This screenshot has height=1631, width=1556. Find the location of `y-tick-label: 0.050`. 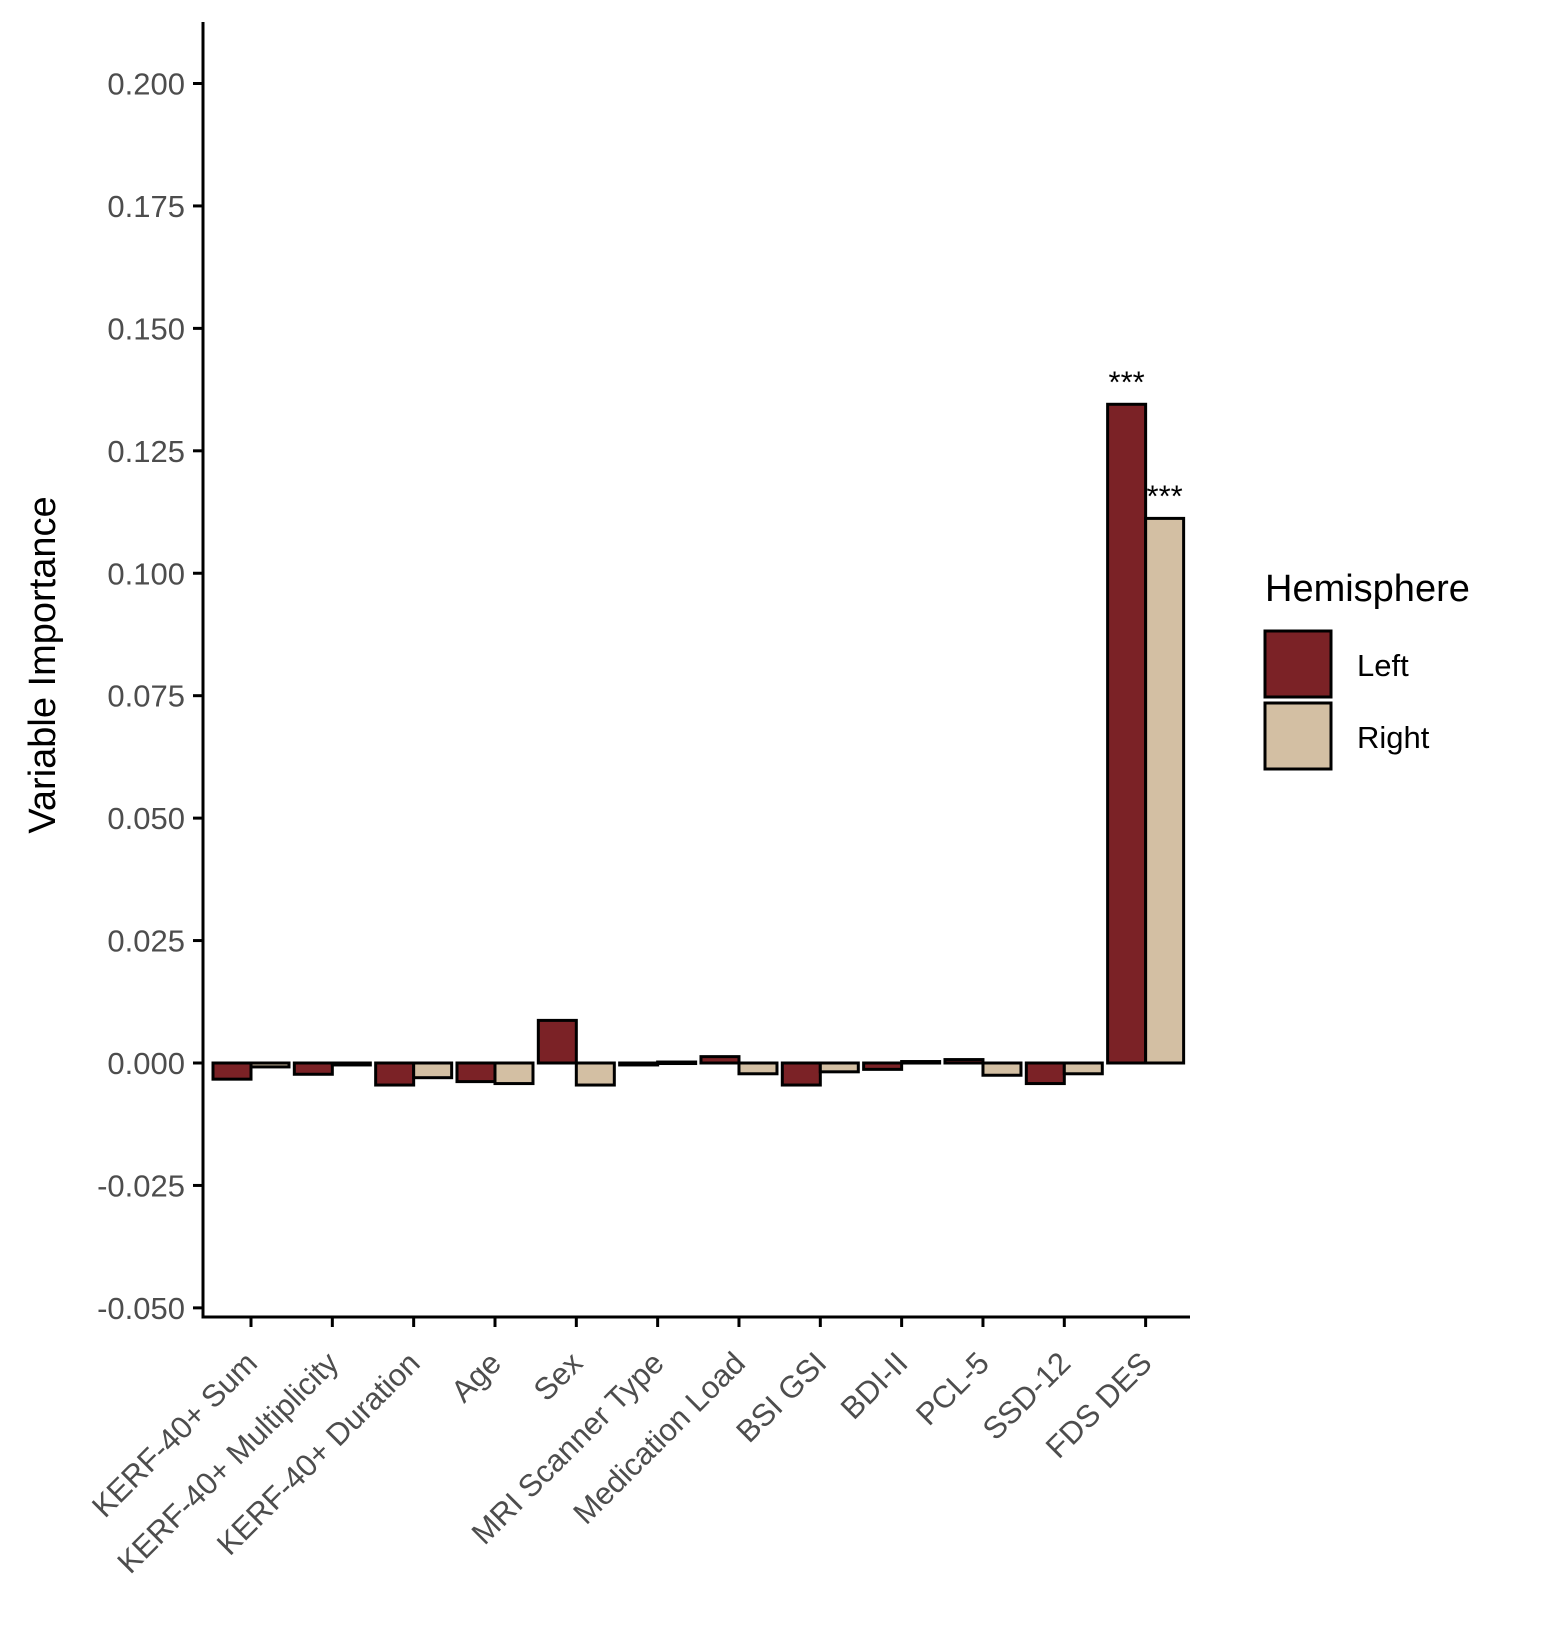

y-tick-label: 0.050 is located at coordinates (146, 818).